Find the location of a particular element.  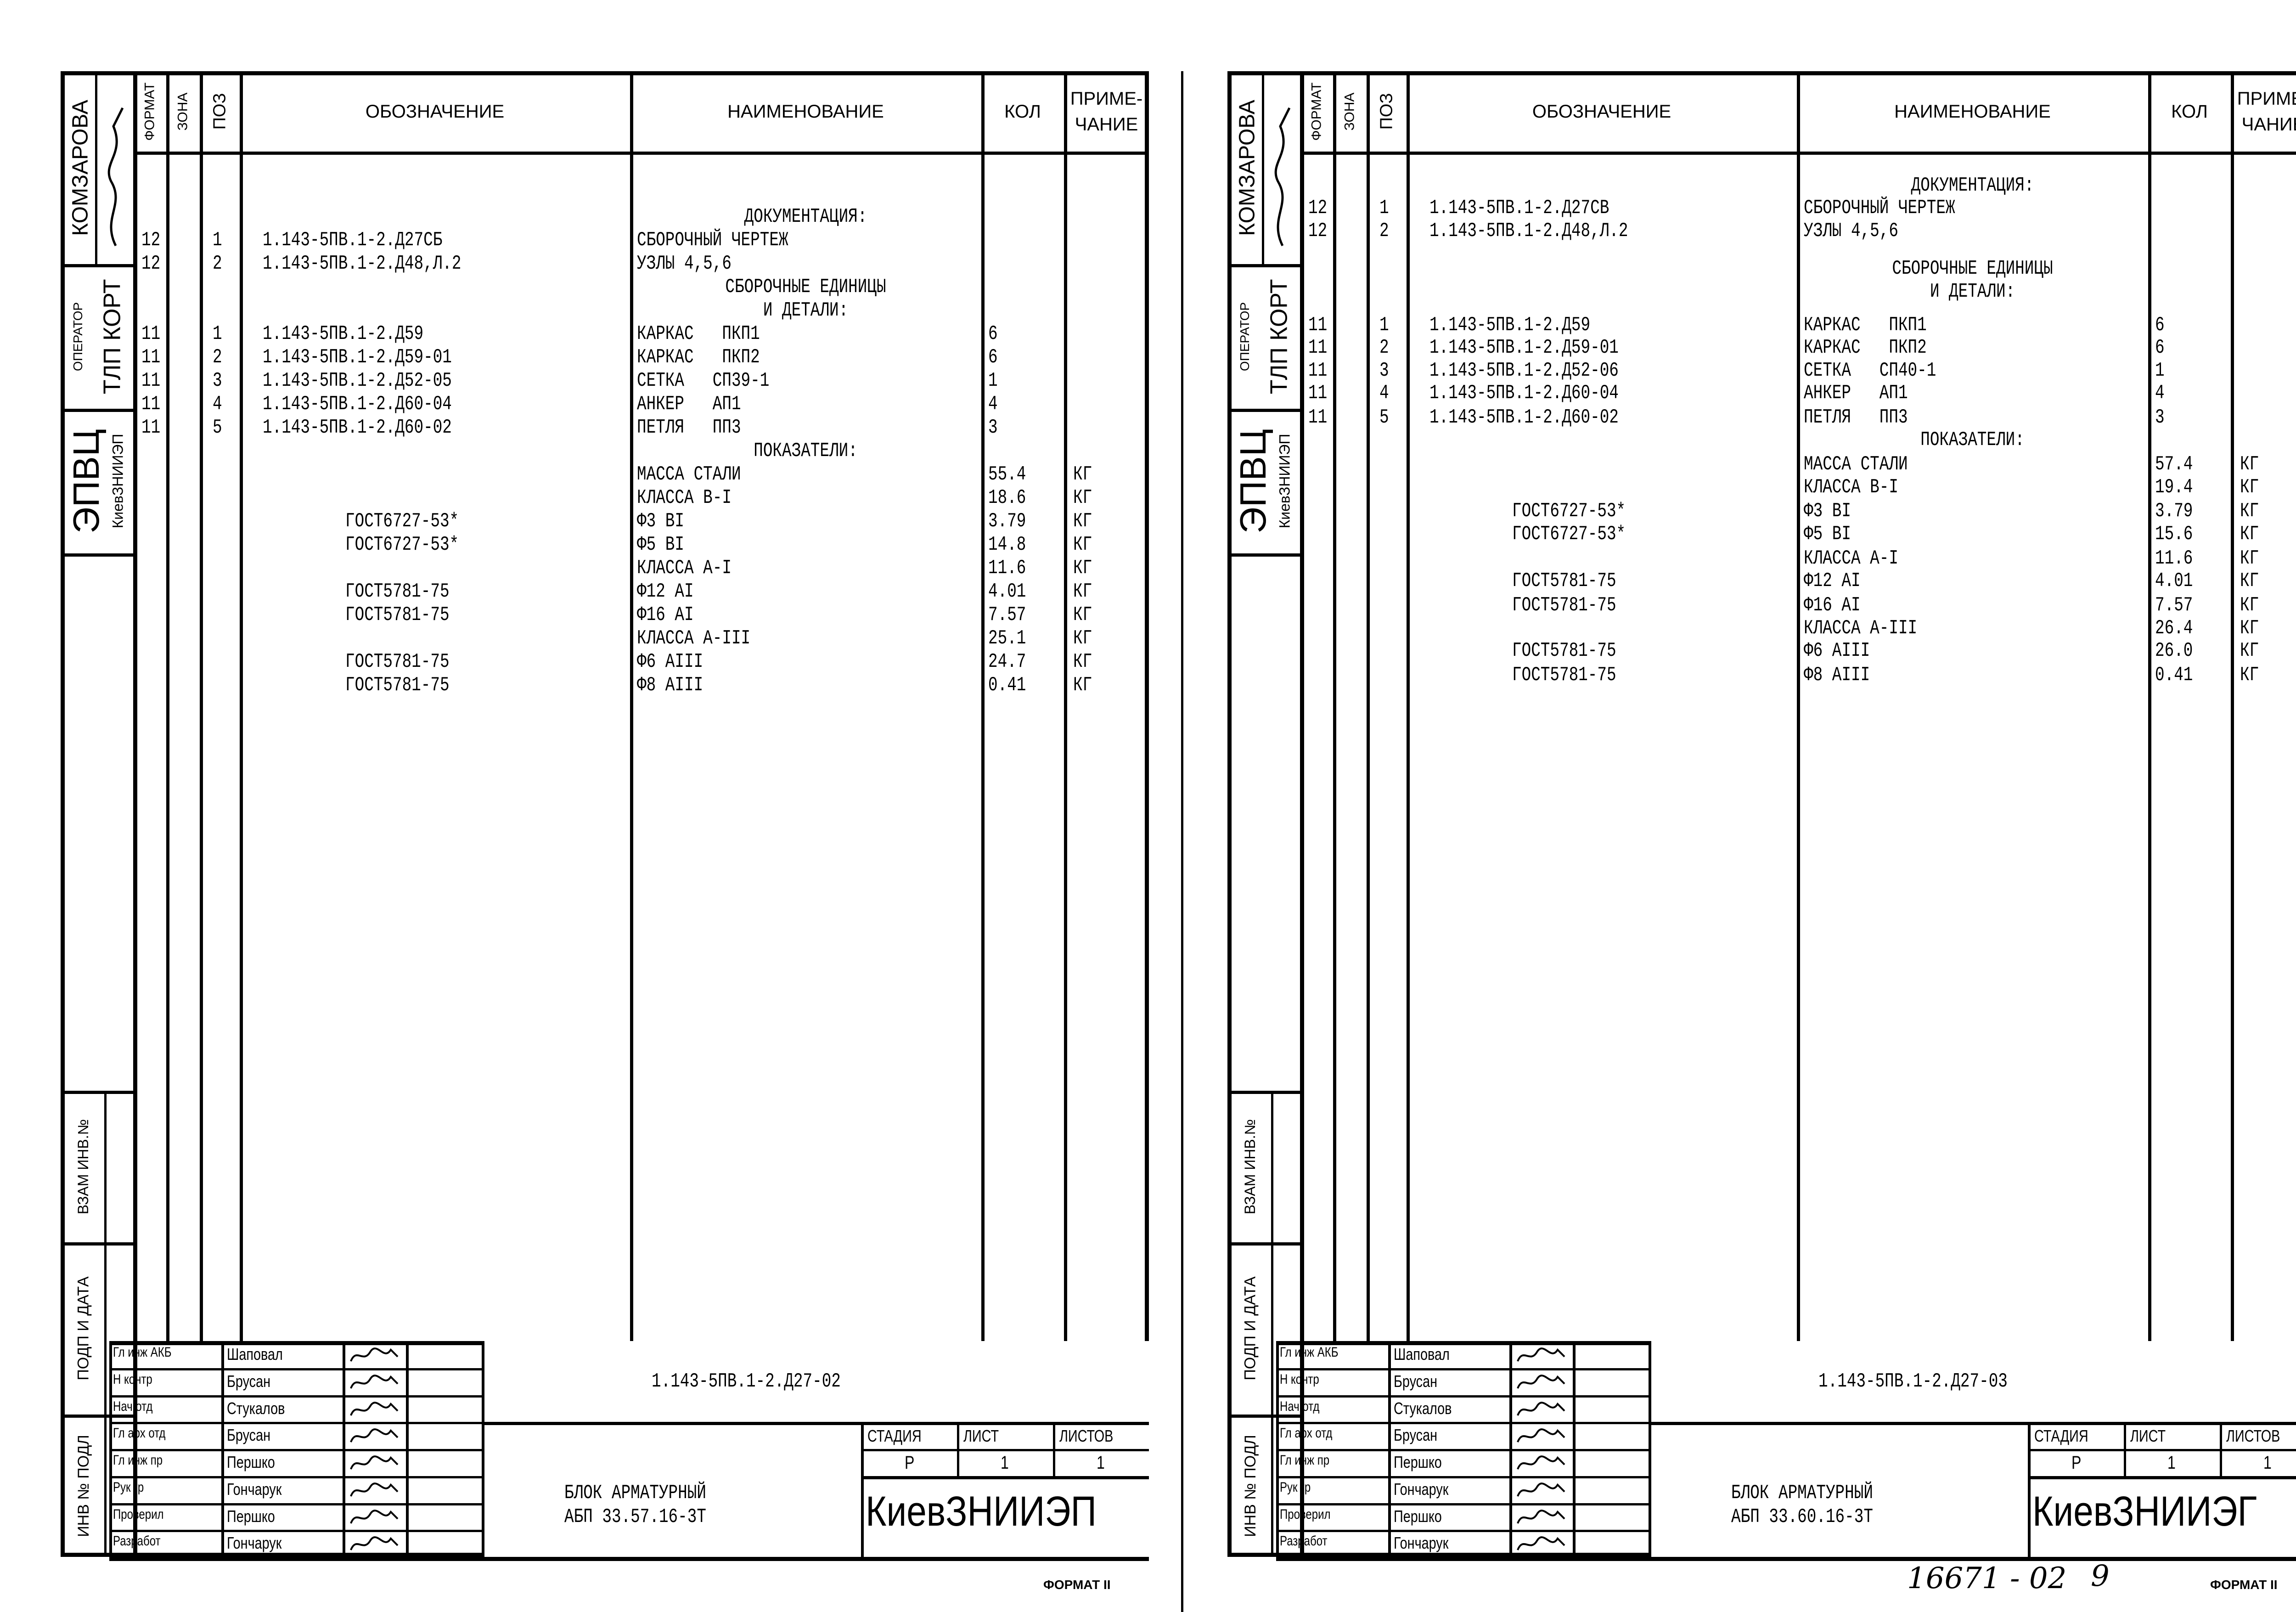

row-quantity: 3.79 is located at coordinates (2174, 511).